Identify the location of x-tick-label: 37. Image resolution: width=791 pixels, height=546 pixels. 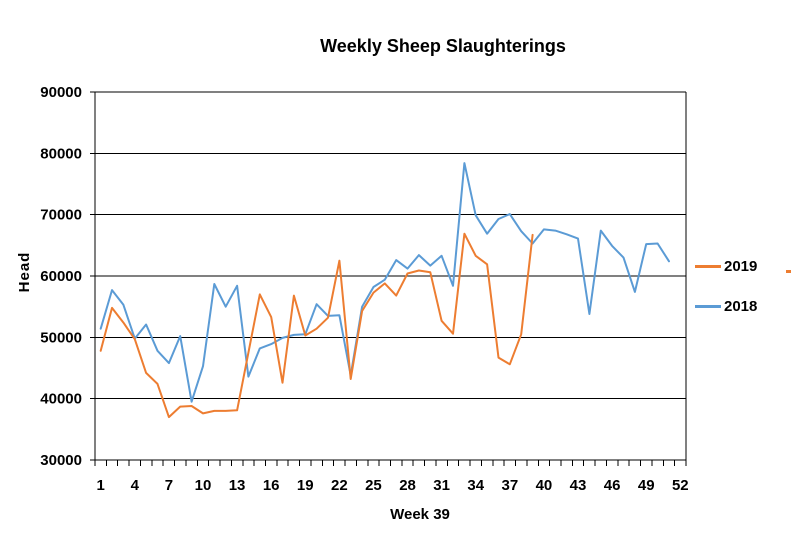
(509, 485).